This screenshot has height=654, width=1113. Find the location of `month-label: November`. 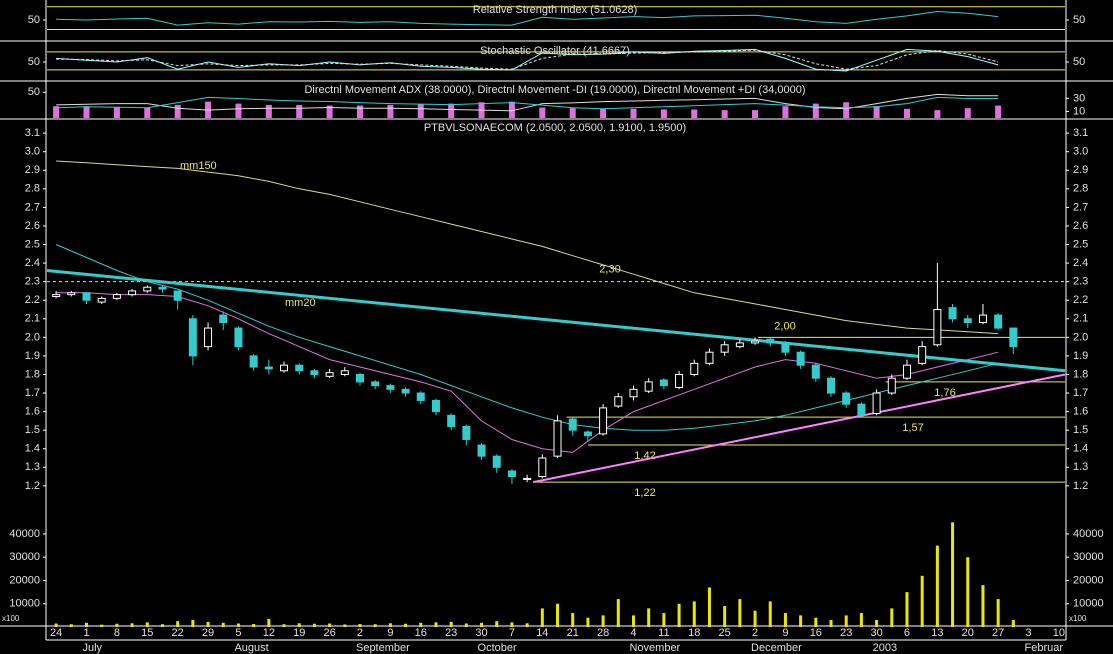

month-label: November is located at coordinates (654, 648).